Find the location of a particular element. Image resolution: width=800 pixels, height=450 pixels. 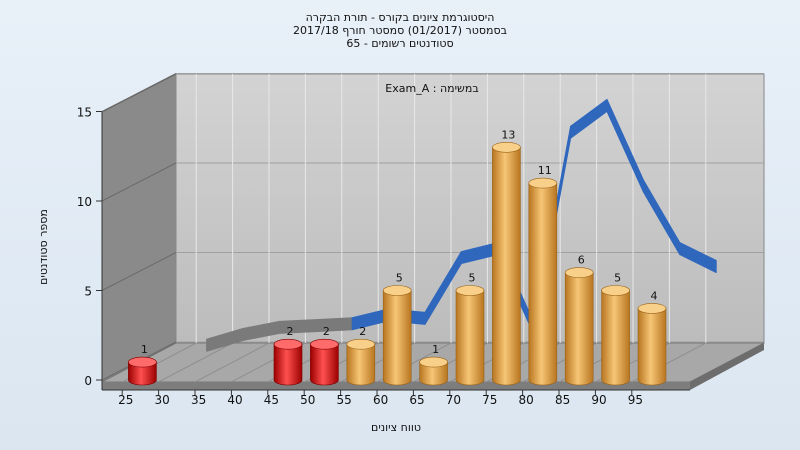

x-tick-label-30: 30 is located at coordinates (162, 400).